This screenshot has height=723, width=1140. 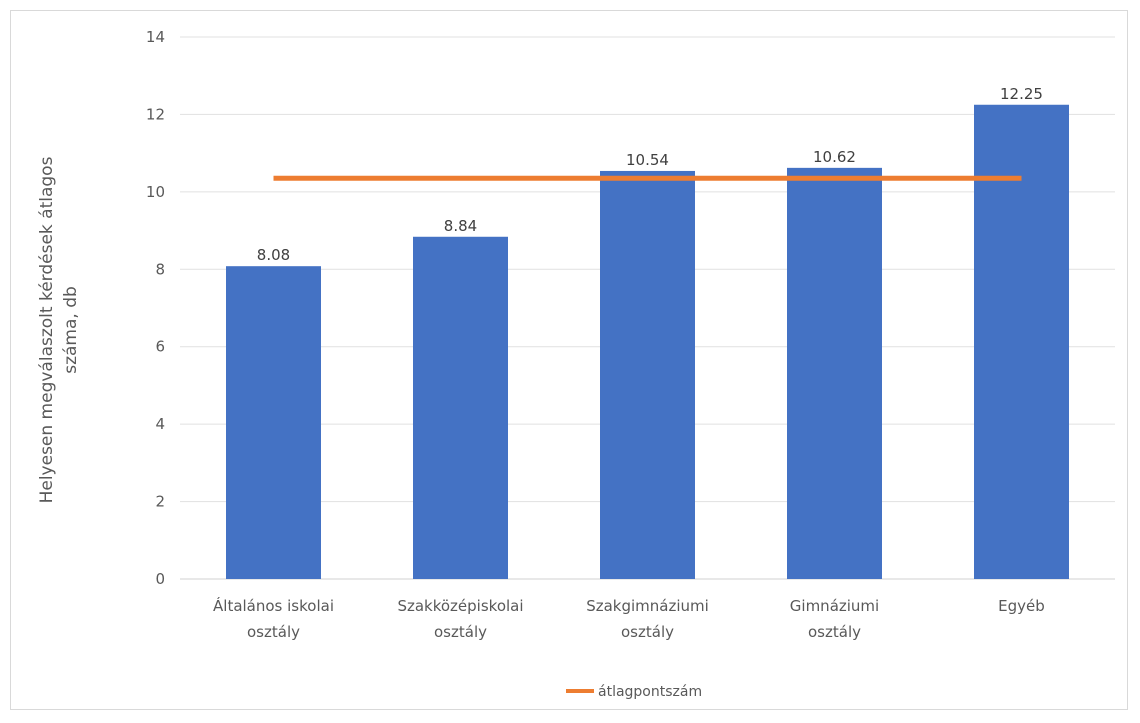 I want to click on y-tick-label: 8, so click(x=160, y=269).